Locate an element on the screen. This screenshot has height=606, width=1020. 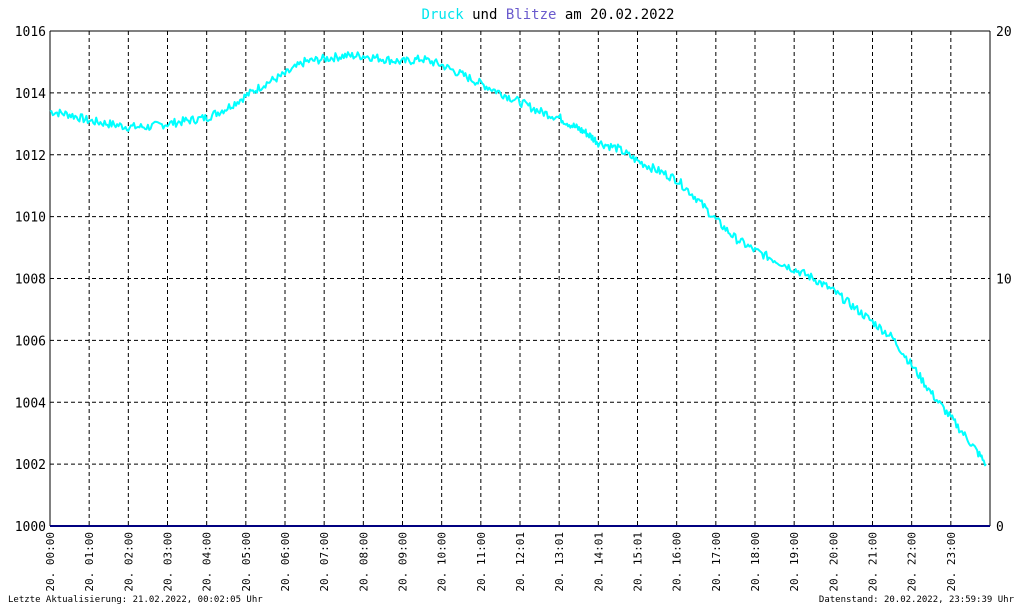
title-date: am 20.02.2022 is located at coordinates (615, 15).